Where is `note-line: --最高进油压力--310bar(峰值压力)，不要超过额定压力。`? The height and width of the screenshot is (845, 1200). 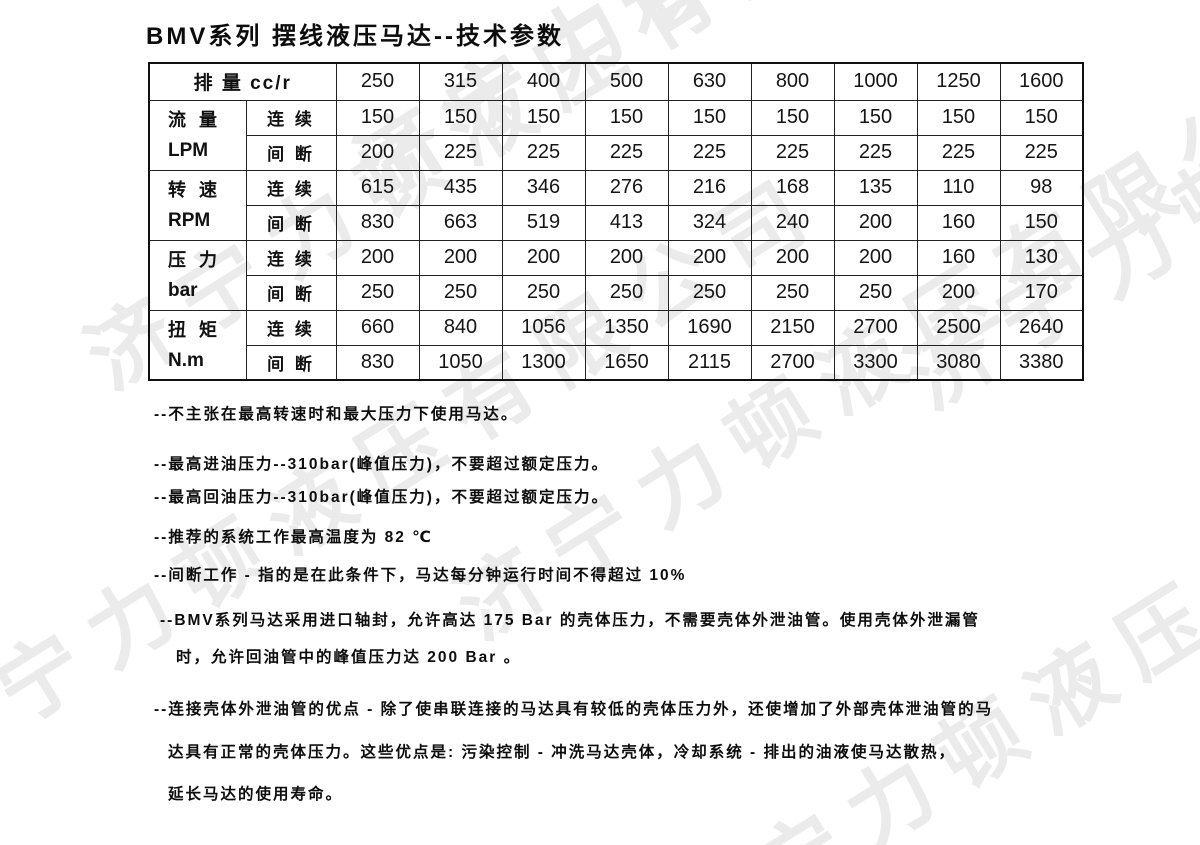 note-line: --最高进油压力--310bar(峰值压力)，不要超过额定压力。 is located at coordinates (381, 464).